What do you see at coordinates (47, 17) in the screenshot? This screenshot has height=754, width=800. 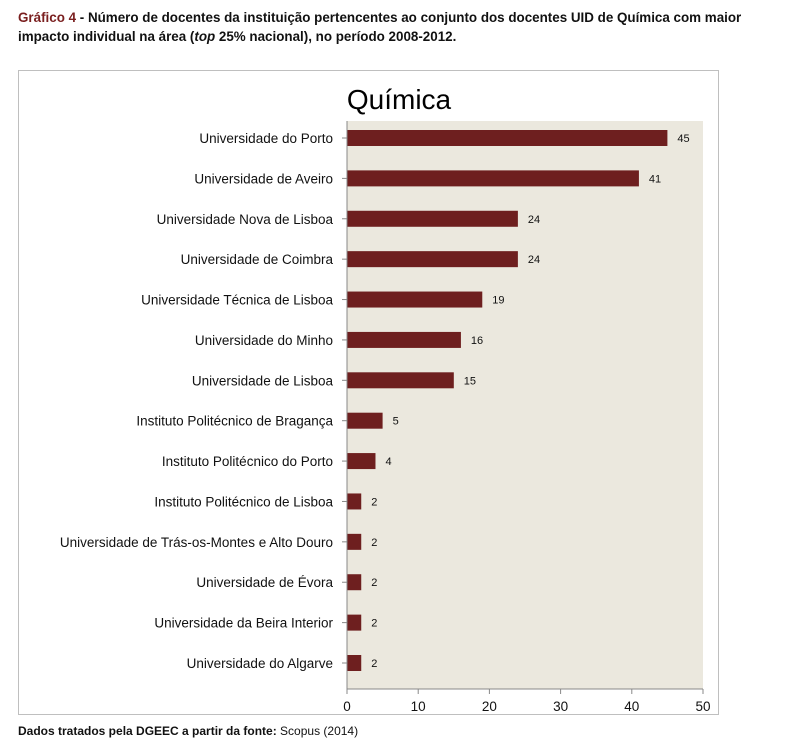 I see `caption-label: Gráfico 4` at bounding box center [47, 17].